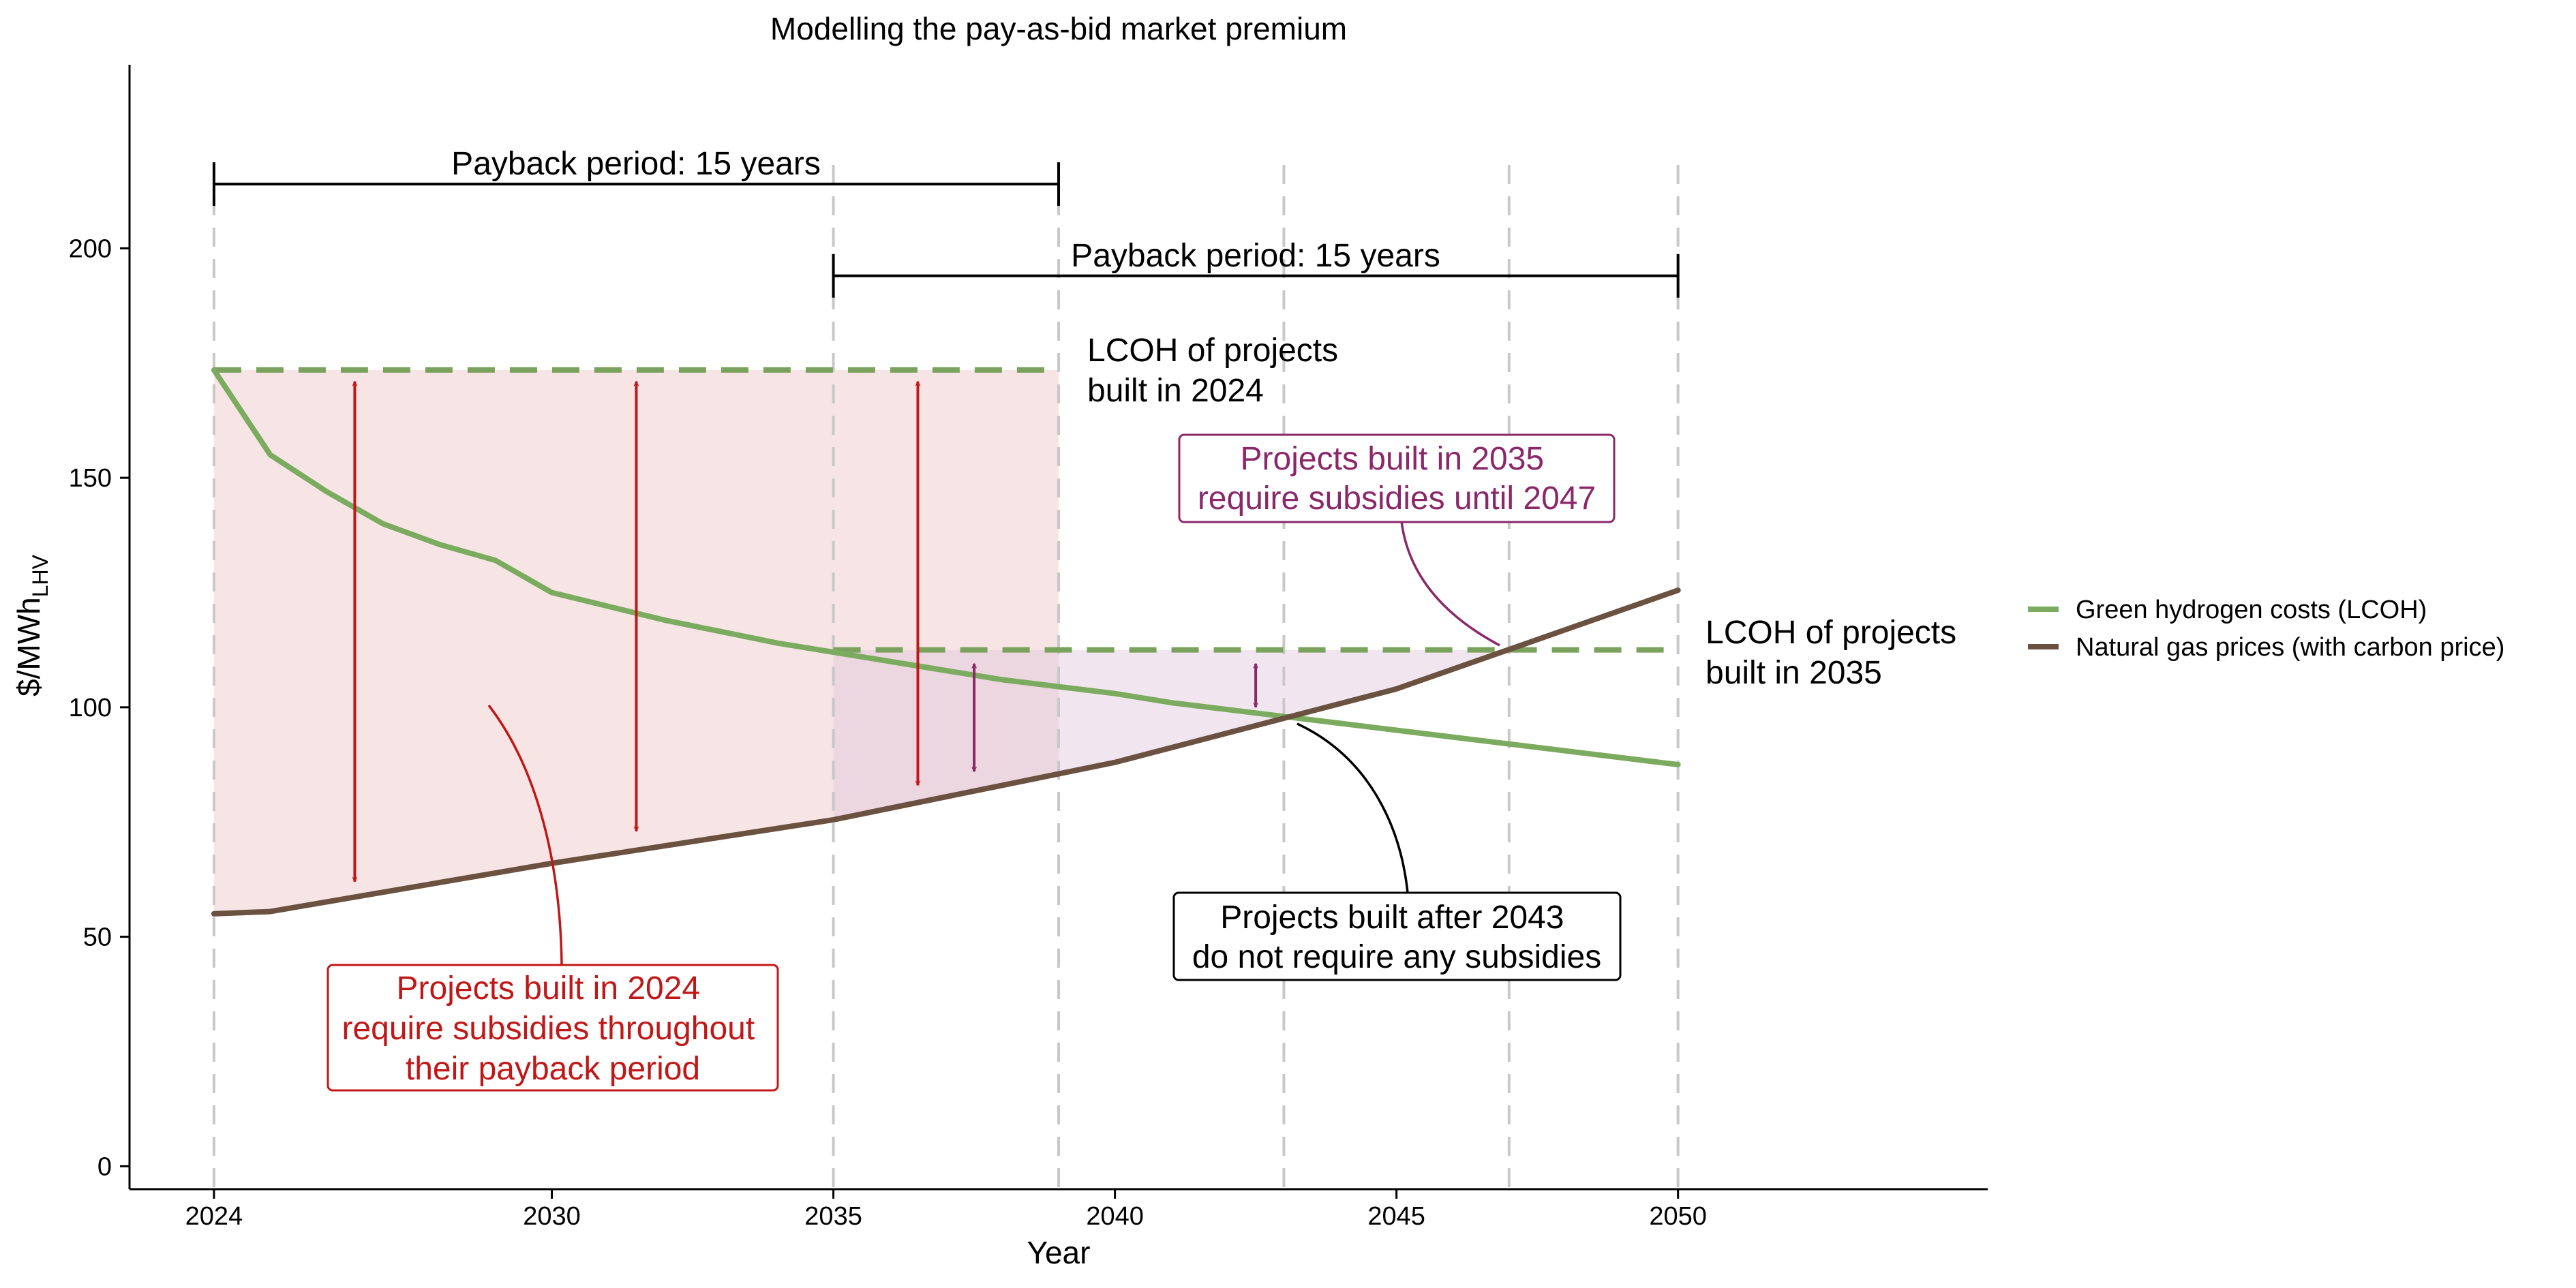  I want to click on y-tick-label-100: 100, so click(90, 708).